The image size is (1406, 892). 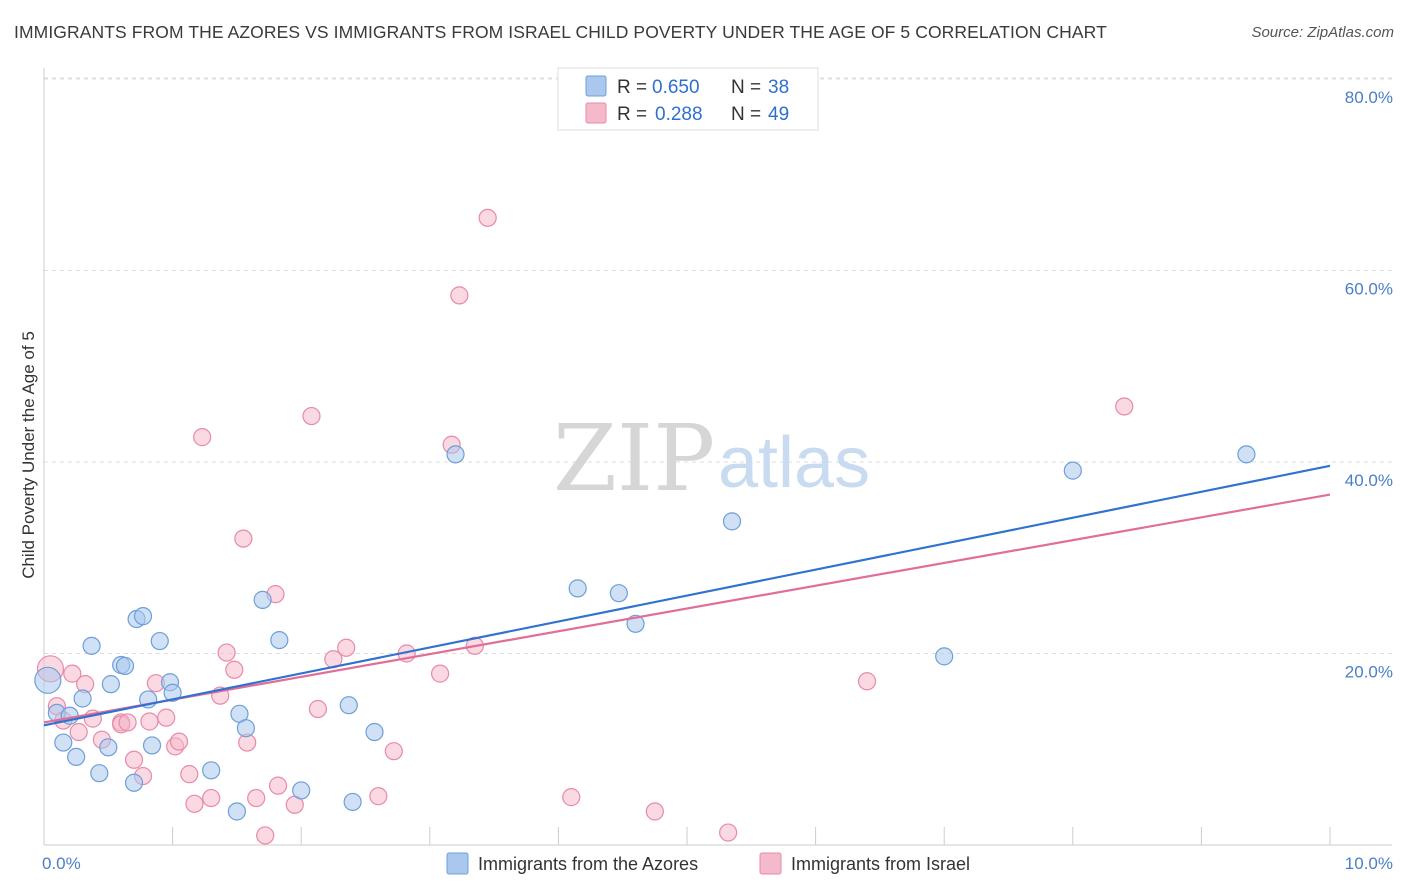 What do you see at coordinates (1369, 672) in the screenshot?
I see `y-tick-label: 20.0%` at bounding box center [1369, 672].